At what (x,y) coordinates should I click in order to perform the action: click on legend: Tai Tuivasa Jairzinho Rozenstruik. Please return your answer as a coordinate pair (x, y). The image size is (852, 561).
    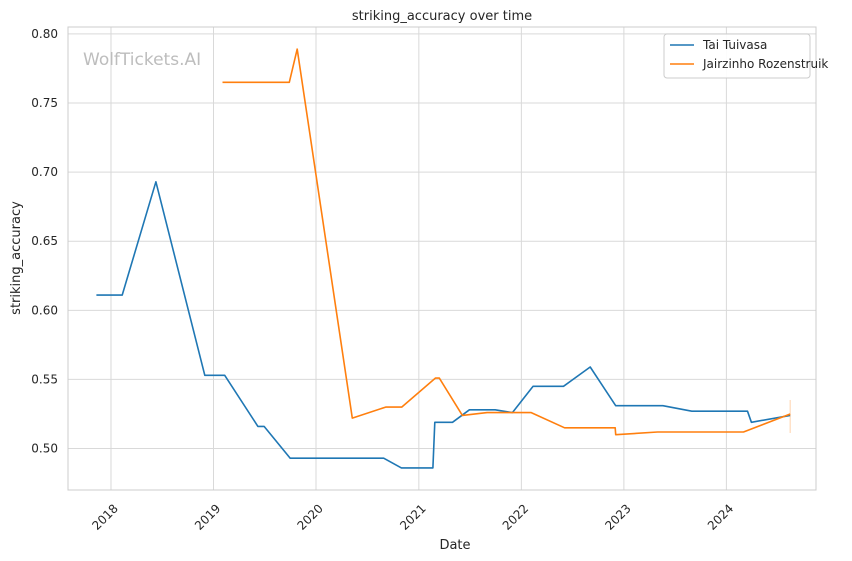
    Looking at the image, I should click on (745, 56).